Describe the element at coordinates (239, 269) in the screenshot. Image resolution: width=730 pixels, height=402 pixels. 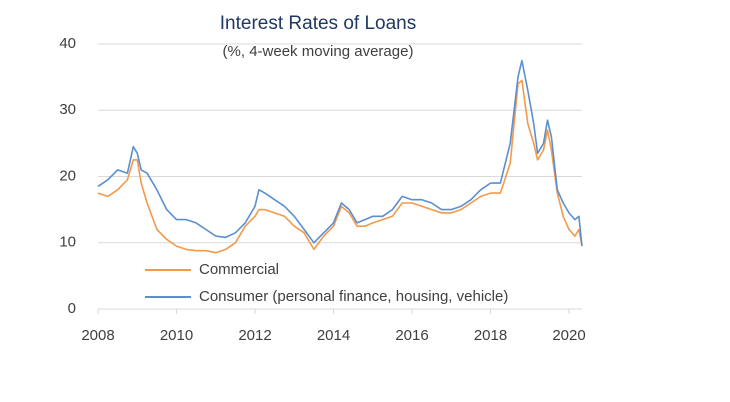
I see `legend-label: Commercial` at that location.